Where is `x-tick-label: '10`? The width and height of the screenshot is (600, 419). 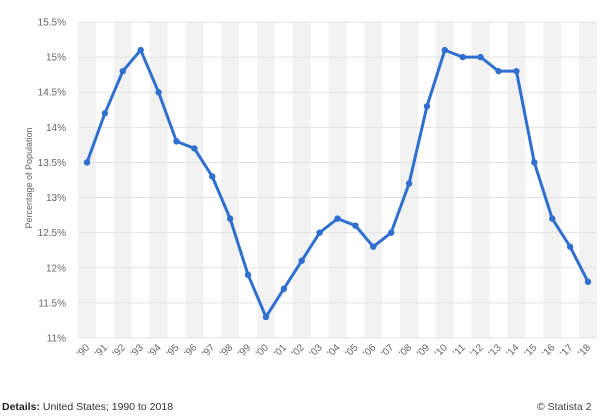 x-tick-label: '10 is located at coordinates (441, 350).